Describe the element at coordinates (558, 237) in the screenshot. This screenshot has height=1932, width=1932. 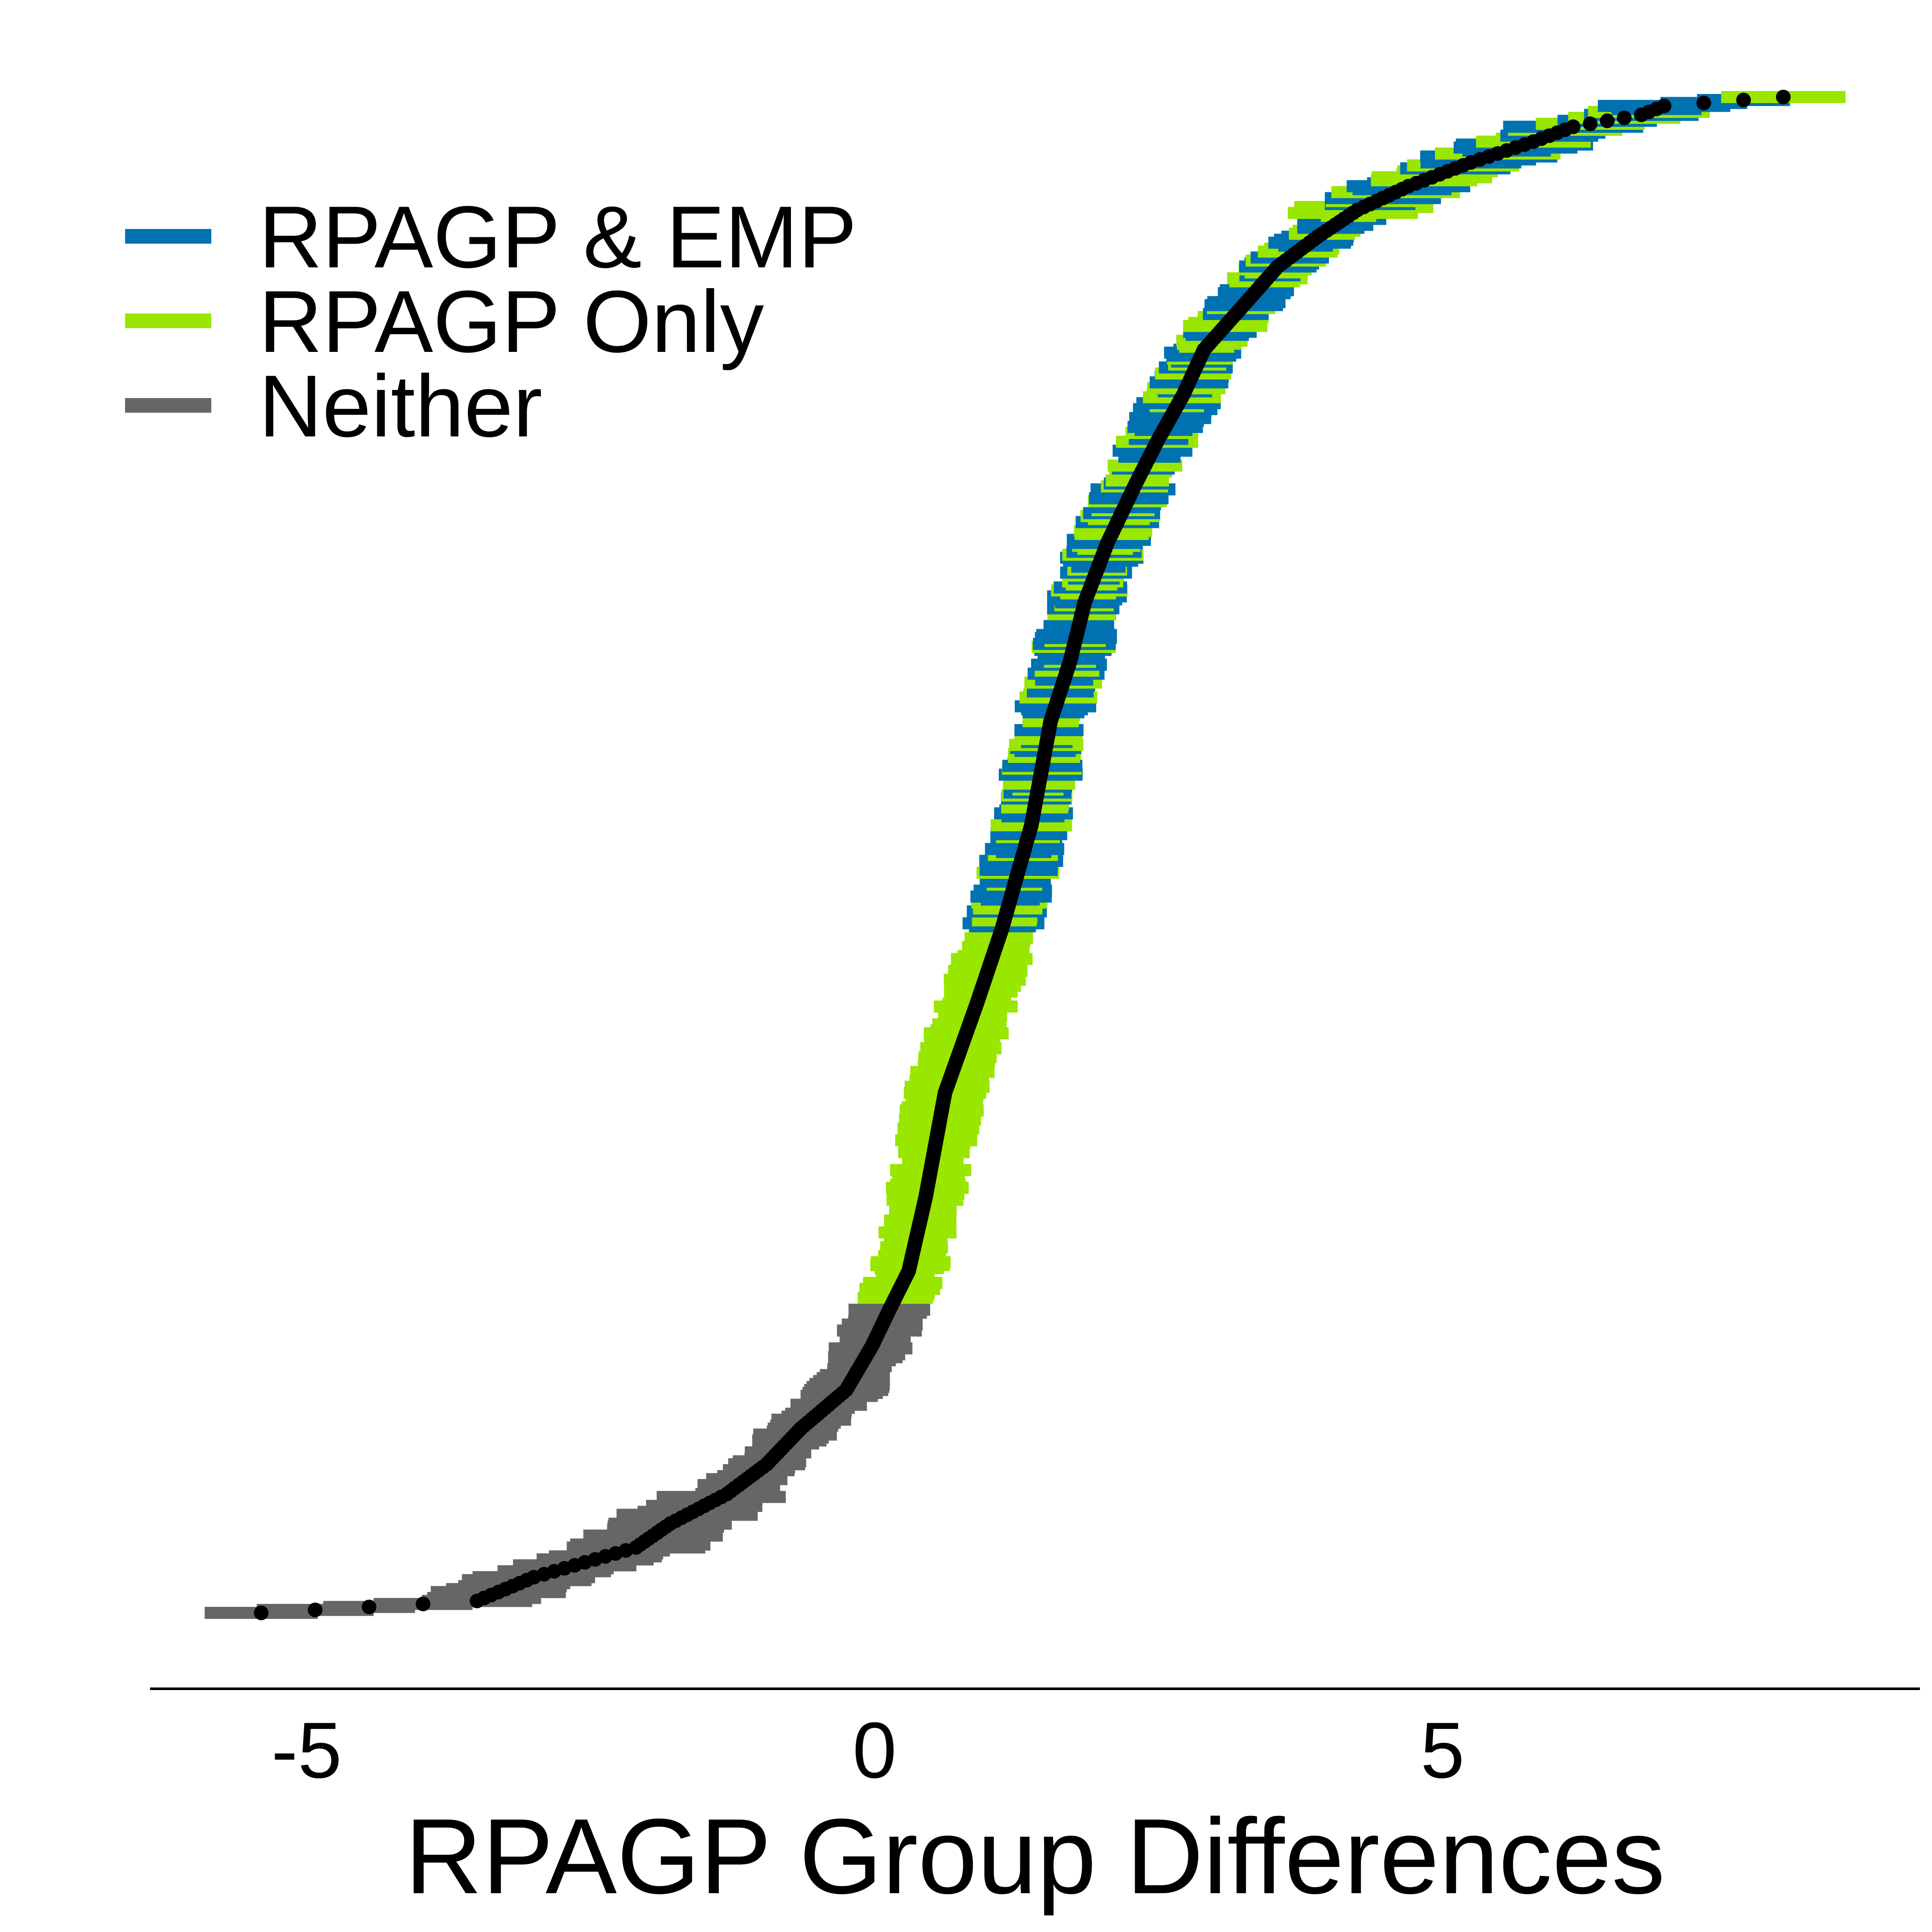
I see `legend-label-rpagp-emp: RPAGP & EMP` at that location.